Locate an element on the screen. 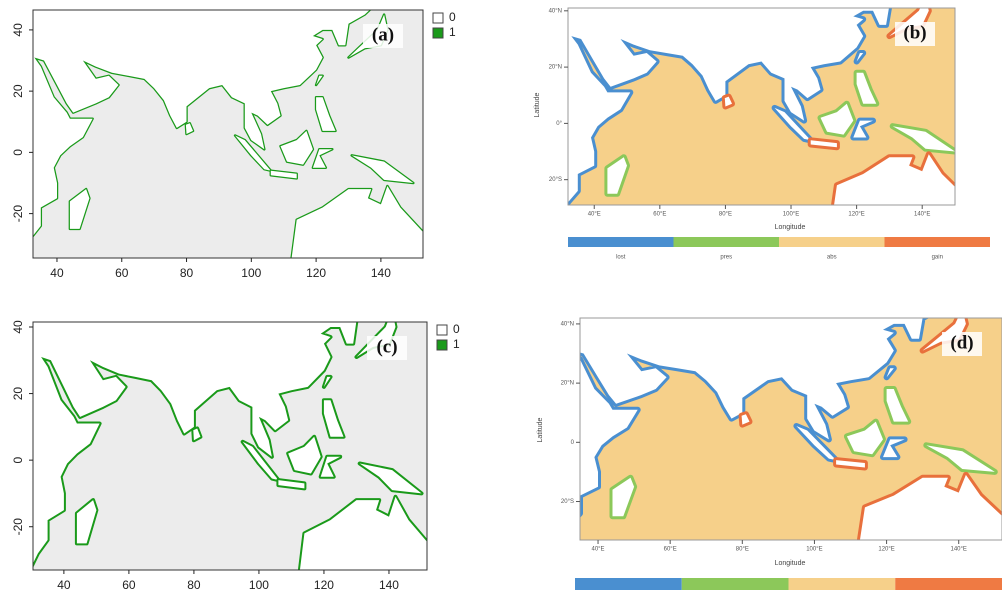  y-tick-label: 40°N is located at coordinates (567, 324).